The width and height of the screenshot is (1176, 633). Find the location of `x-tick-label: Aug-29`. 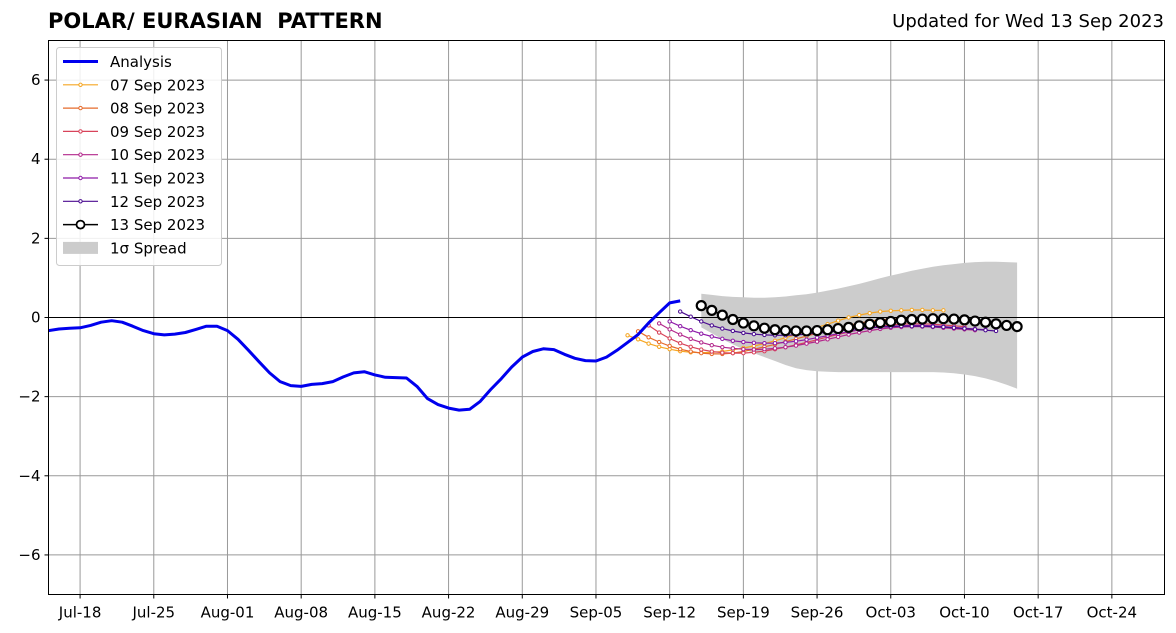

x-tick-label: Aug-29 is located at coordinates (522, 613).